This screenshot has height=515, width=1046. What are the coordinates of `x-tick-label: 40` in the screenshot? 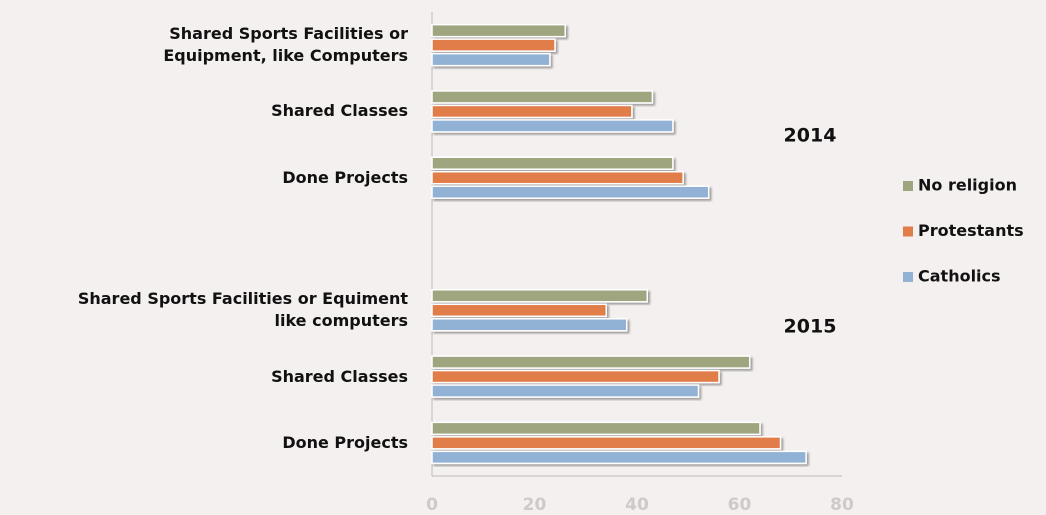 It's located at (637, 505).